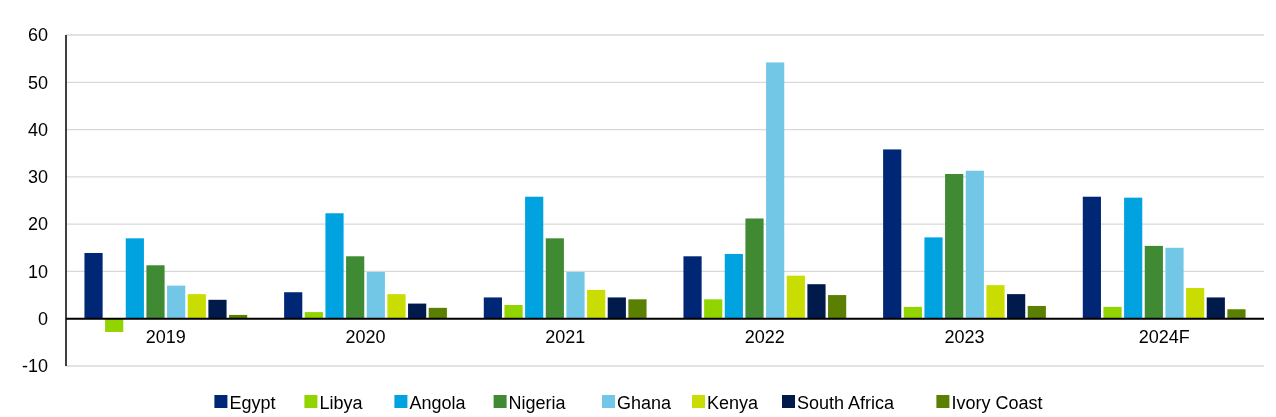  Describe the element at coordinates (165, 336) in the screenshot. I see `x-tick-label: 2019` at that location.